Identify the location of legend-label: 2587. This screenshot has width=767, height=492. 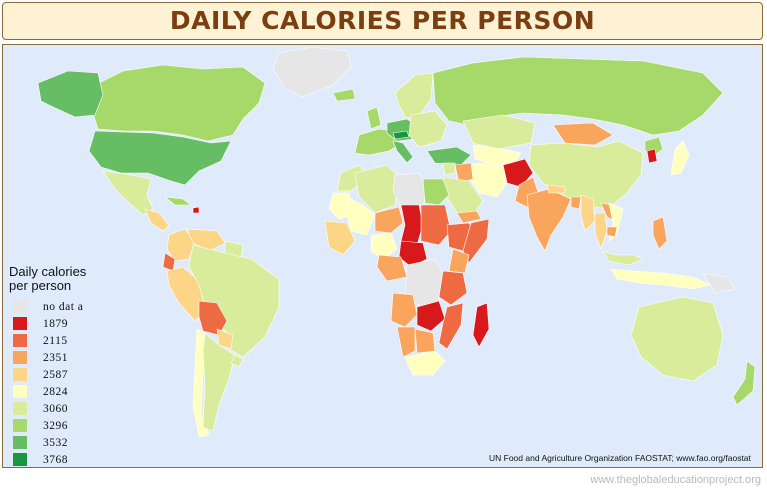
(55, 374).